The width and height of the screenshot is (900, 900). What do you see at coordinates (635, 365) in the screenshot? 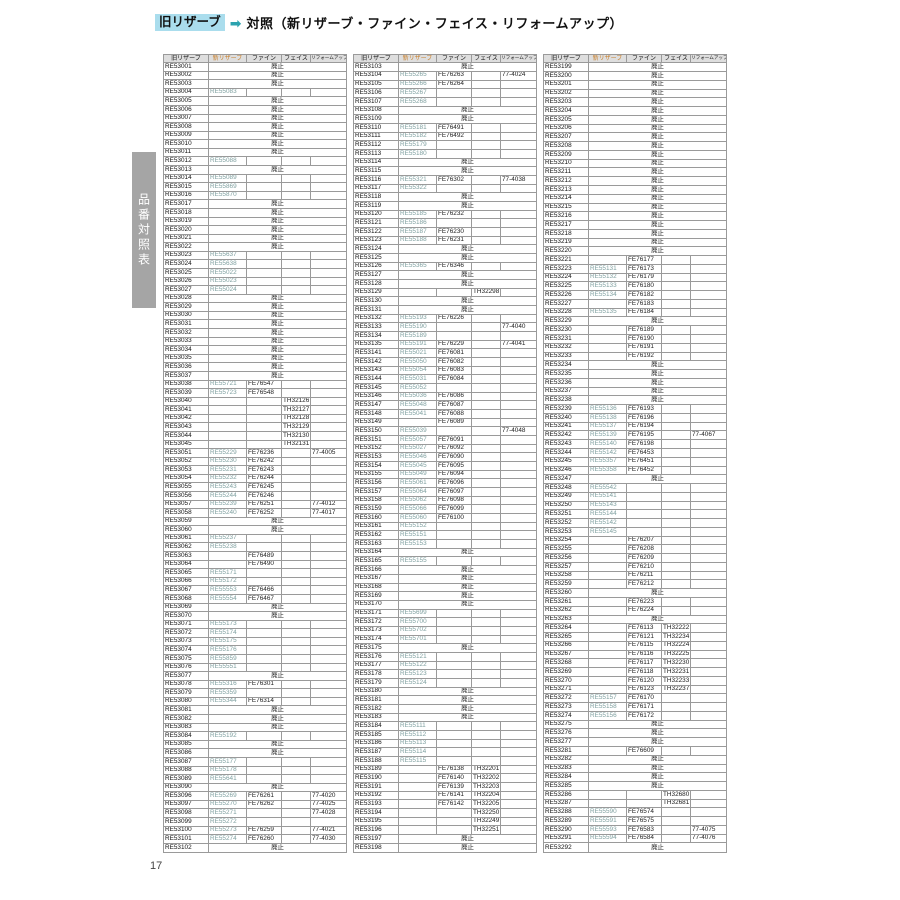
I see `table-row: RE53234 廃止` at bounding box center [635, 365].